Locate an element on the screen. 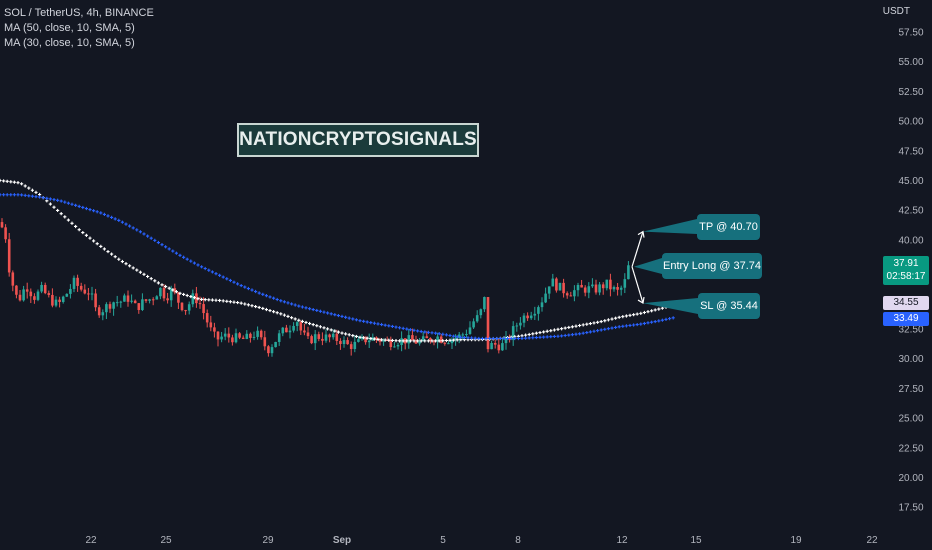 The image size is (932, 550). y-tick-label: 42.50 is located at coordinates (910, 211).